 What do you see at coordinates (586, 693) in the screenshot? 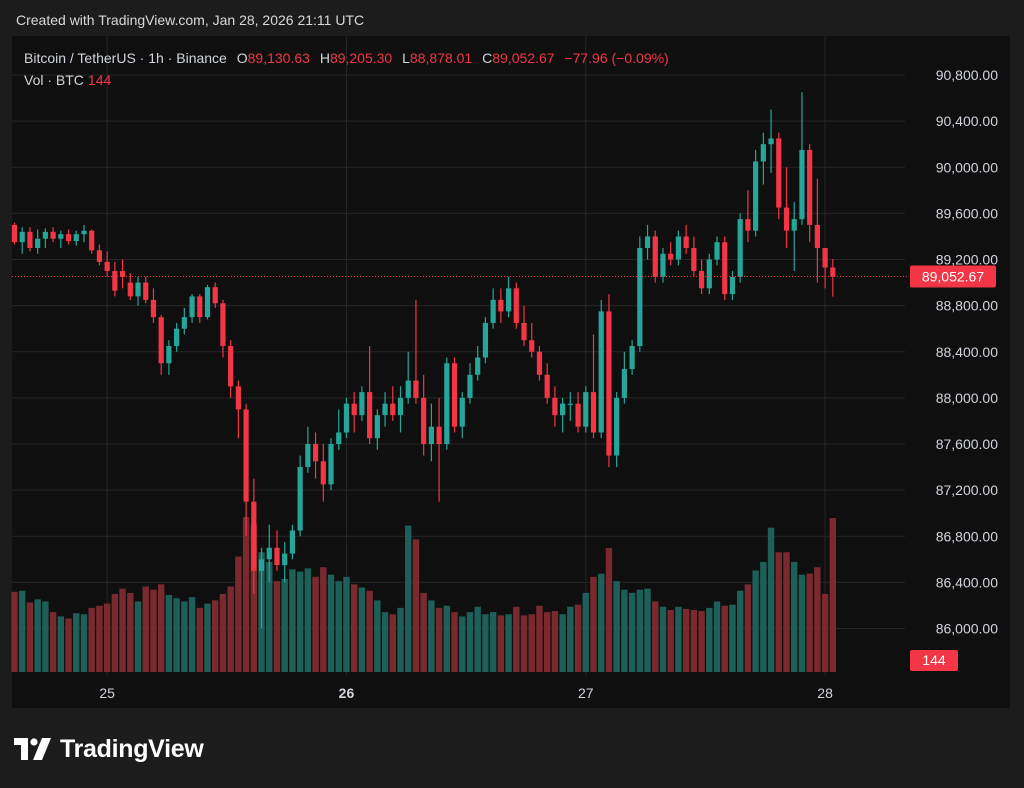
I see `date-tick-label: 27` at bounding box center [586, 693].